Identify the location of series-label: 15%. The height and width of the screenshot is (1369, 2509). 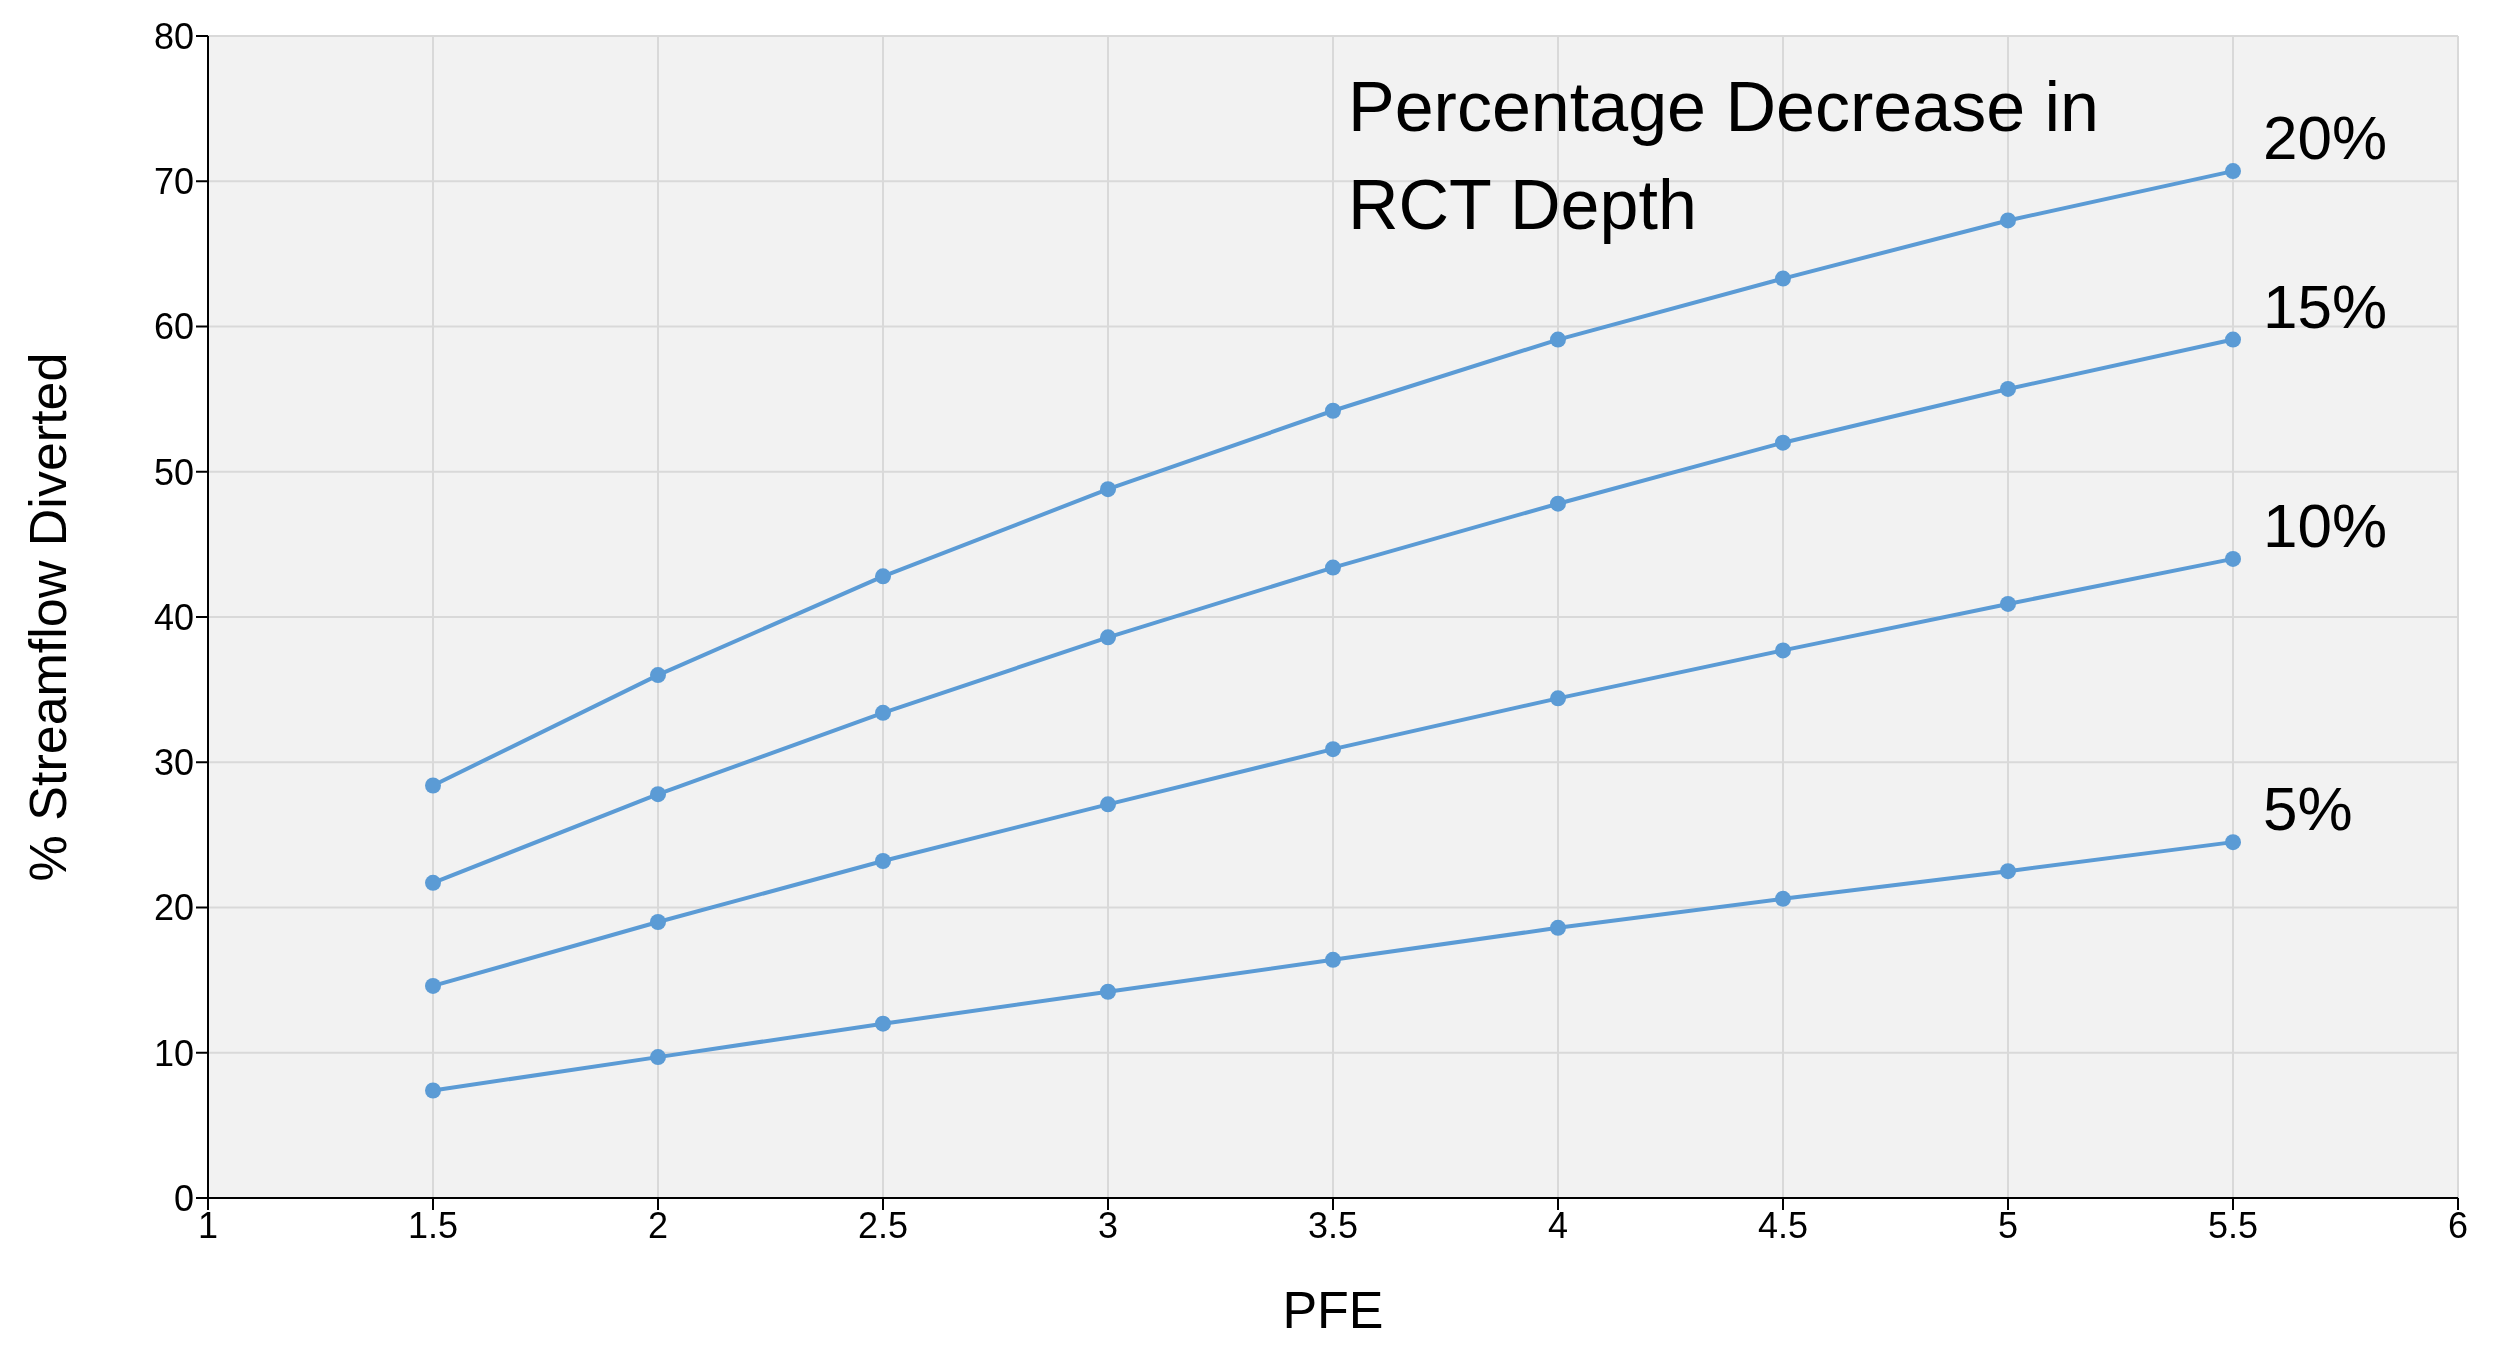
(2325, 306).